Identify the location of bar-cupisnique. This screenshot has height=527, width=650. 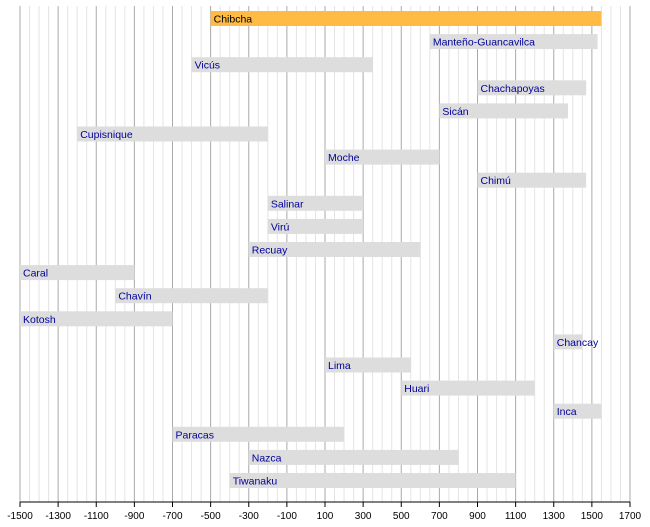
(172, 134).